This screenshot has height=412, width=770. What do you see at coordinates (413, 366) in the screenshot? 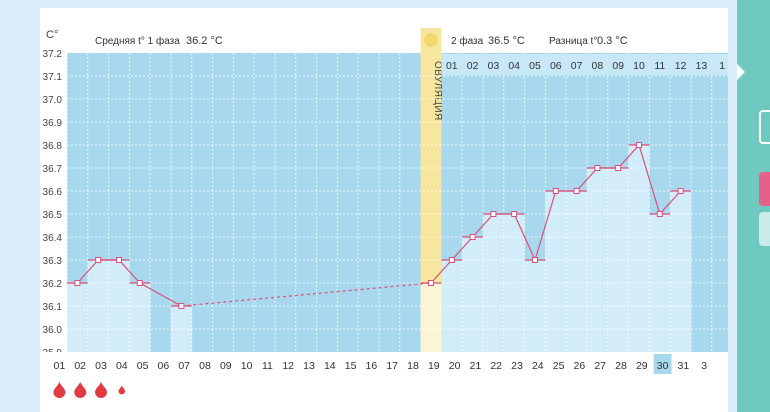
I see `x-tick-label: 18` at bounding box center [413, 366].